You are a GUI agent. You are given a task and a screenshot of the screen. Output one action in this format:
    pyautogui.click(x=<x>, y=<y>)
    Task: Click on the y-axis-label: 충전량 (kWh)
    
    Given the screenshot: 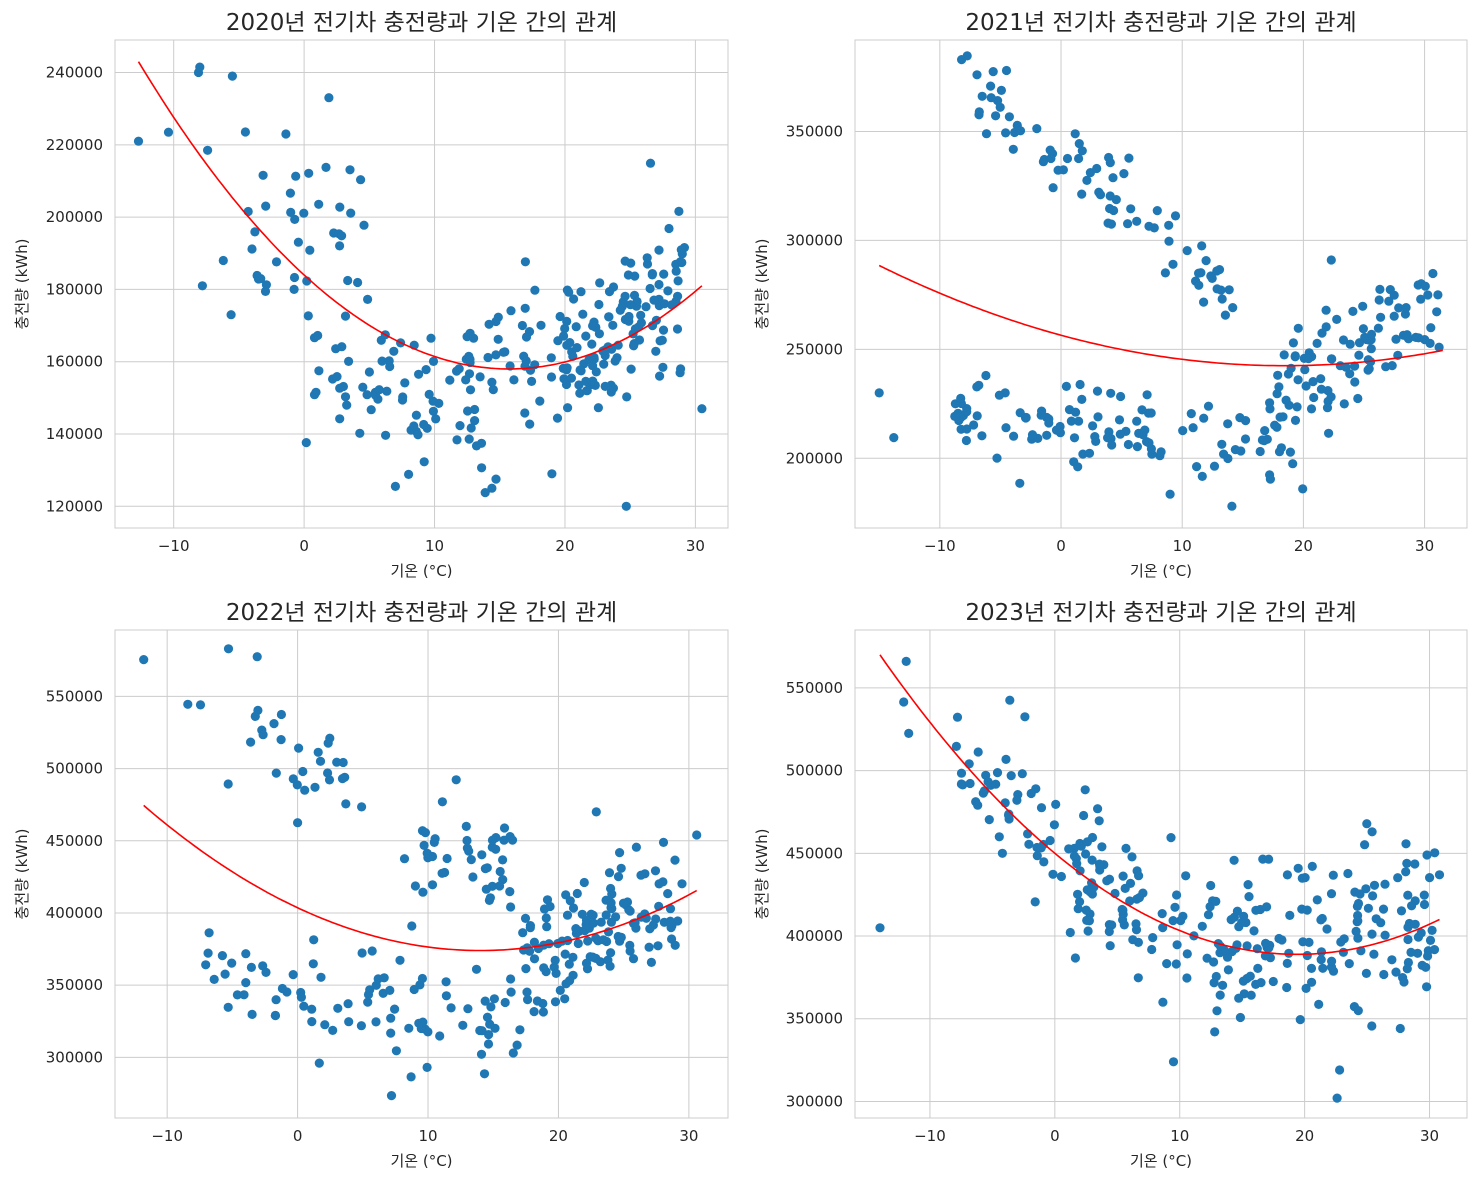 What is the action you would take?
    pyautogui.click(x=22, y=284)
    